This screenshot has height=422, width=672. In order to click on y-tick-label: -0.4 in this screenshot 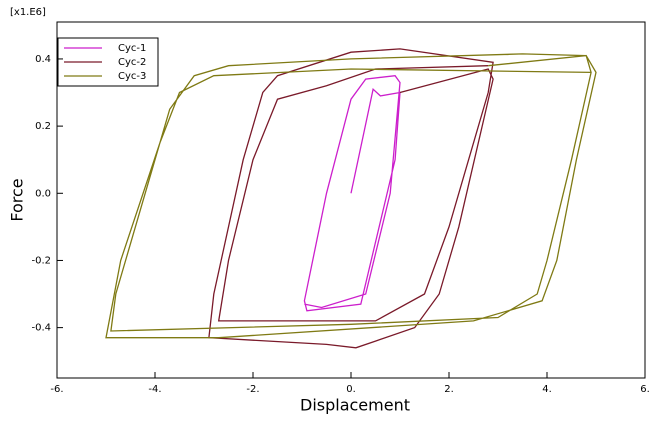, I will do `click(41, 328)`.